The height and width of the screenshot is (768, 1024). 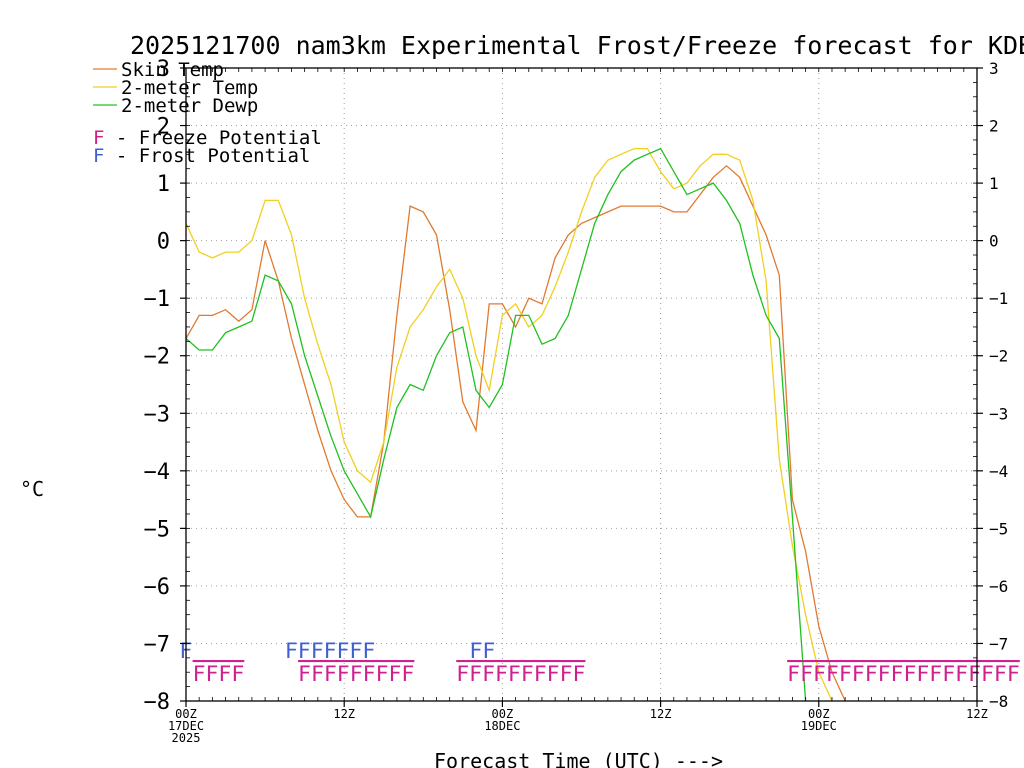 What do you see at coordinates (207, 156) in the screenshot?
I see `annotation-legend-label: - Frost Potential` at bounding box center [207, 156].